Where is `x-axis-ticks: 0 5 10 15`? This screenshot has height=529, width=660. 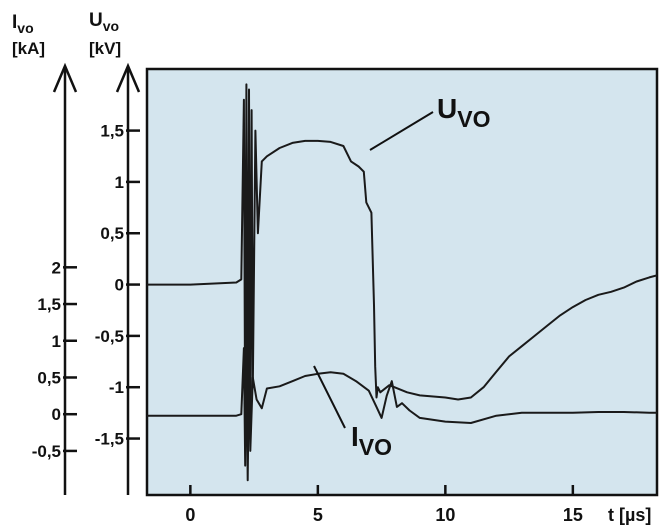 x-axis-ticks: 0 5 10 15 is located at coordinates (384, 505).